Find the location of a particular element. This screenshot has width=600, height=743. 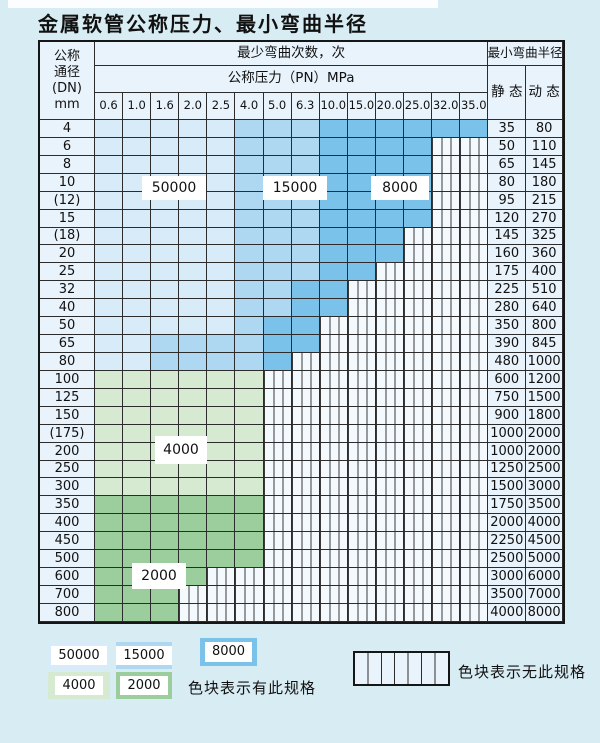

dn-cell: (175) is located at coordinates (67, 433).